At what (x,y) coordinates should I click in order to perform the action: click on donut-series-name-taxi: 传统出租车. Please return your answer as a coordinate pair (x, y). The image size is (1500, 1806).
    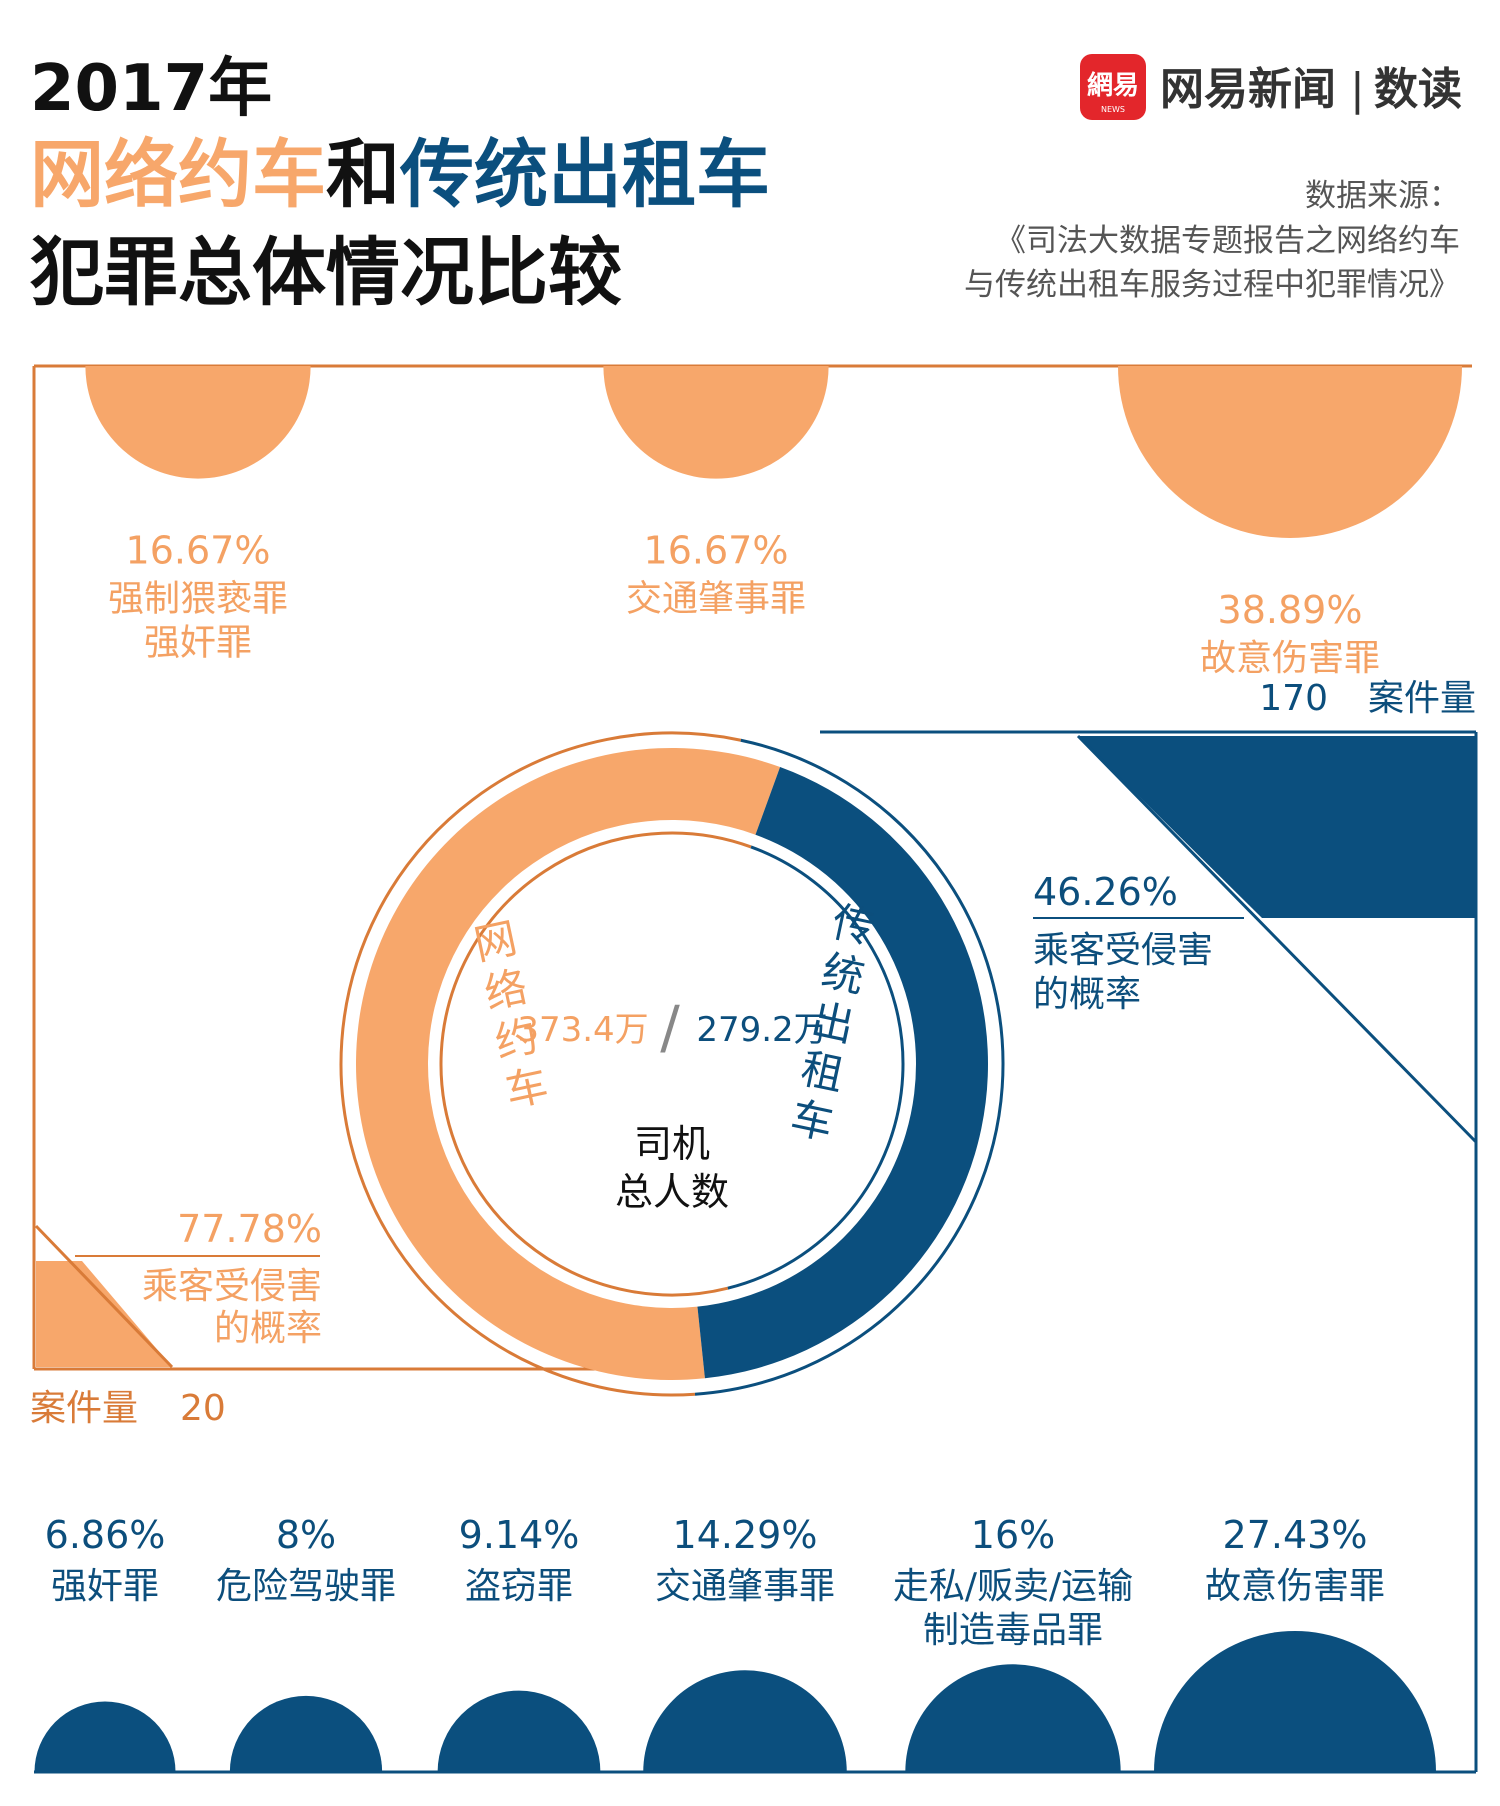
    Looking at the image, I should click on (832, 1023).